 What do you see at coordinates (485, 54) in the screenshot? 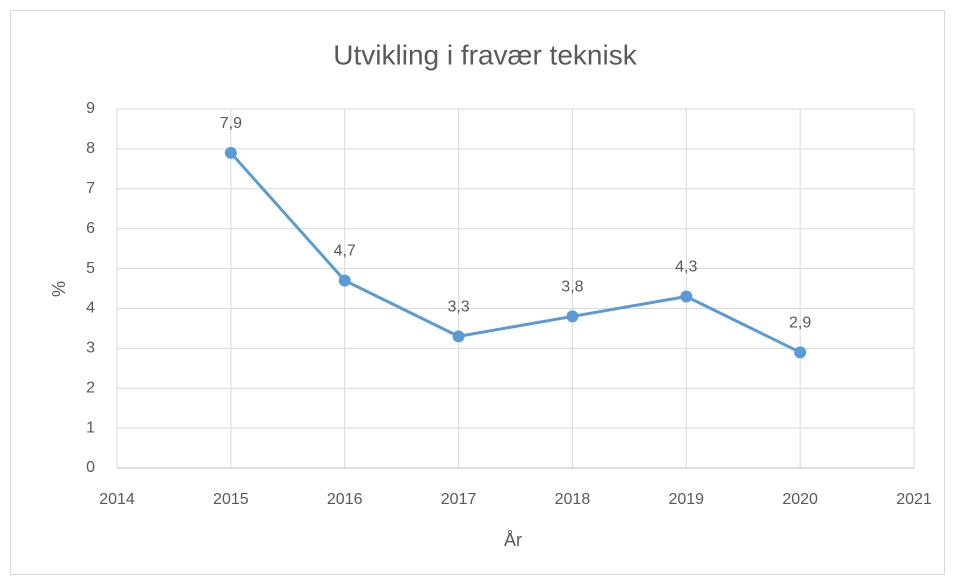
I see `chart-title: Utvikling i fravær teknisk` at bounding box center [485, 54].